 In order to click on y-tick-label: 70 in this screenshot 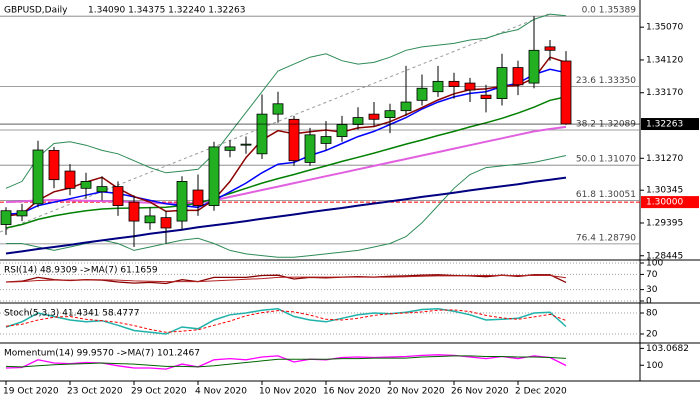, I will do `click(652, 275)`.